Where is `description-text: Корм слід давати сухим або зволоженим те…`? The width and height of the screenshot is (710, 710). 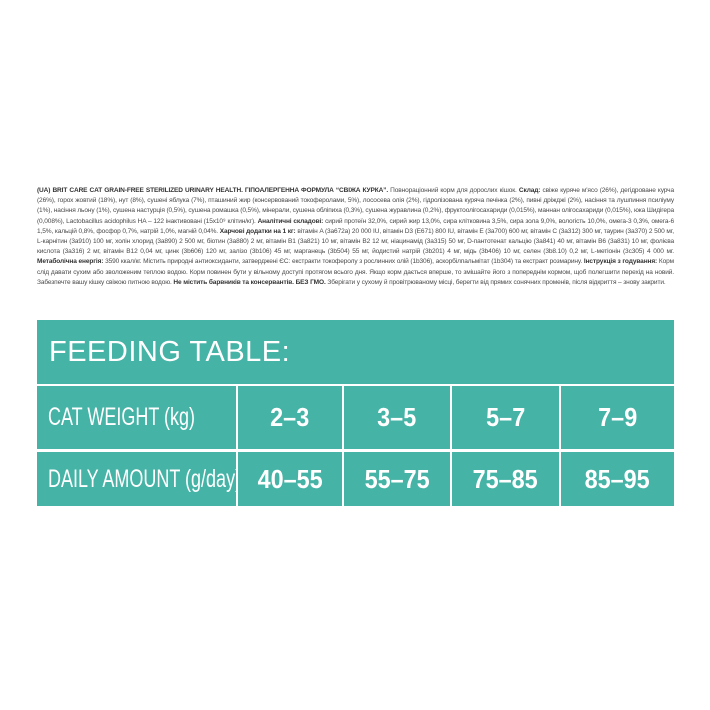 description-text: Корм слід давати сухим або зволоженим те… is located at coordinates (355, 272).